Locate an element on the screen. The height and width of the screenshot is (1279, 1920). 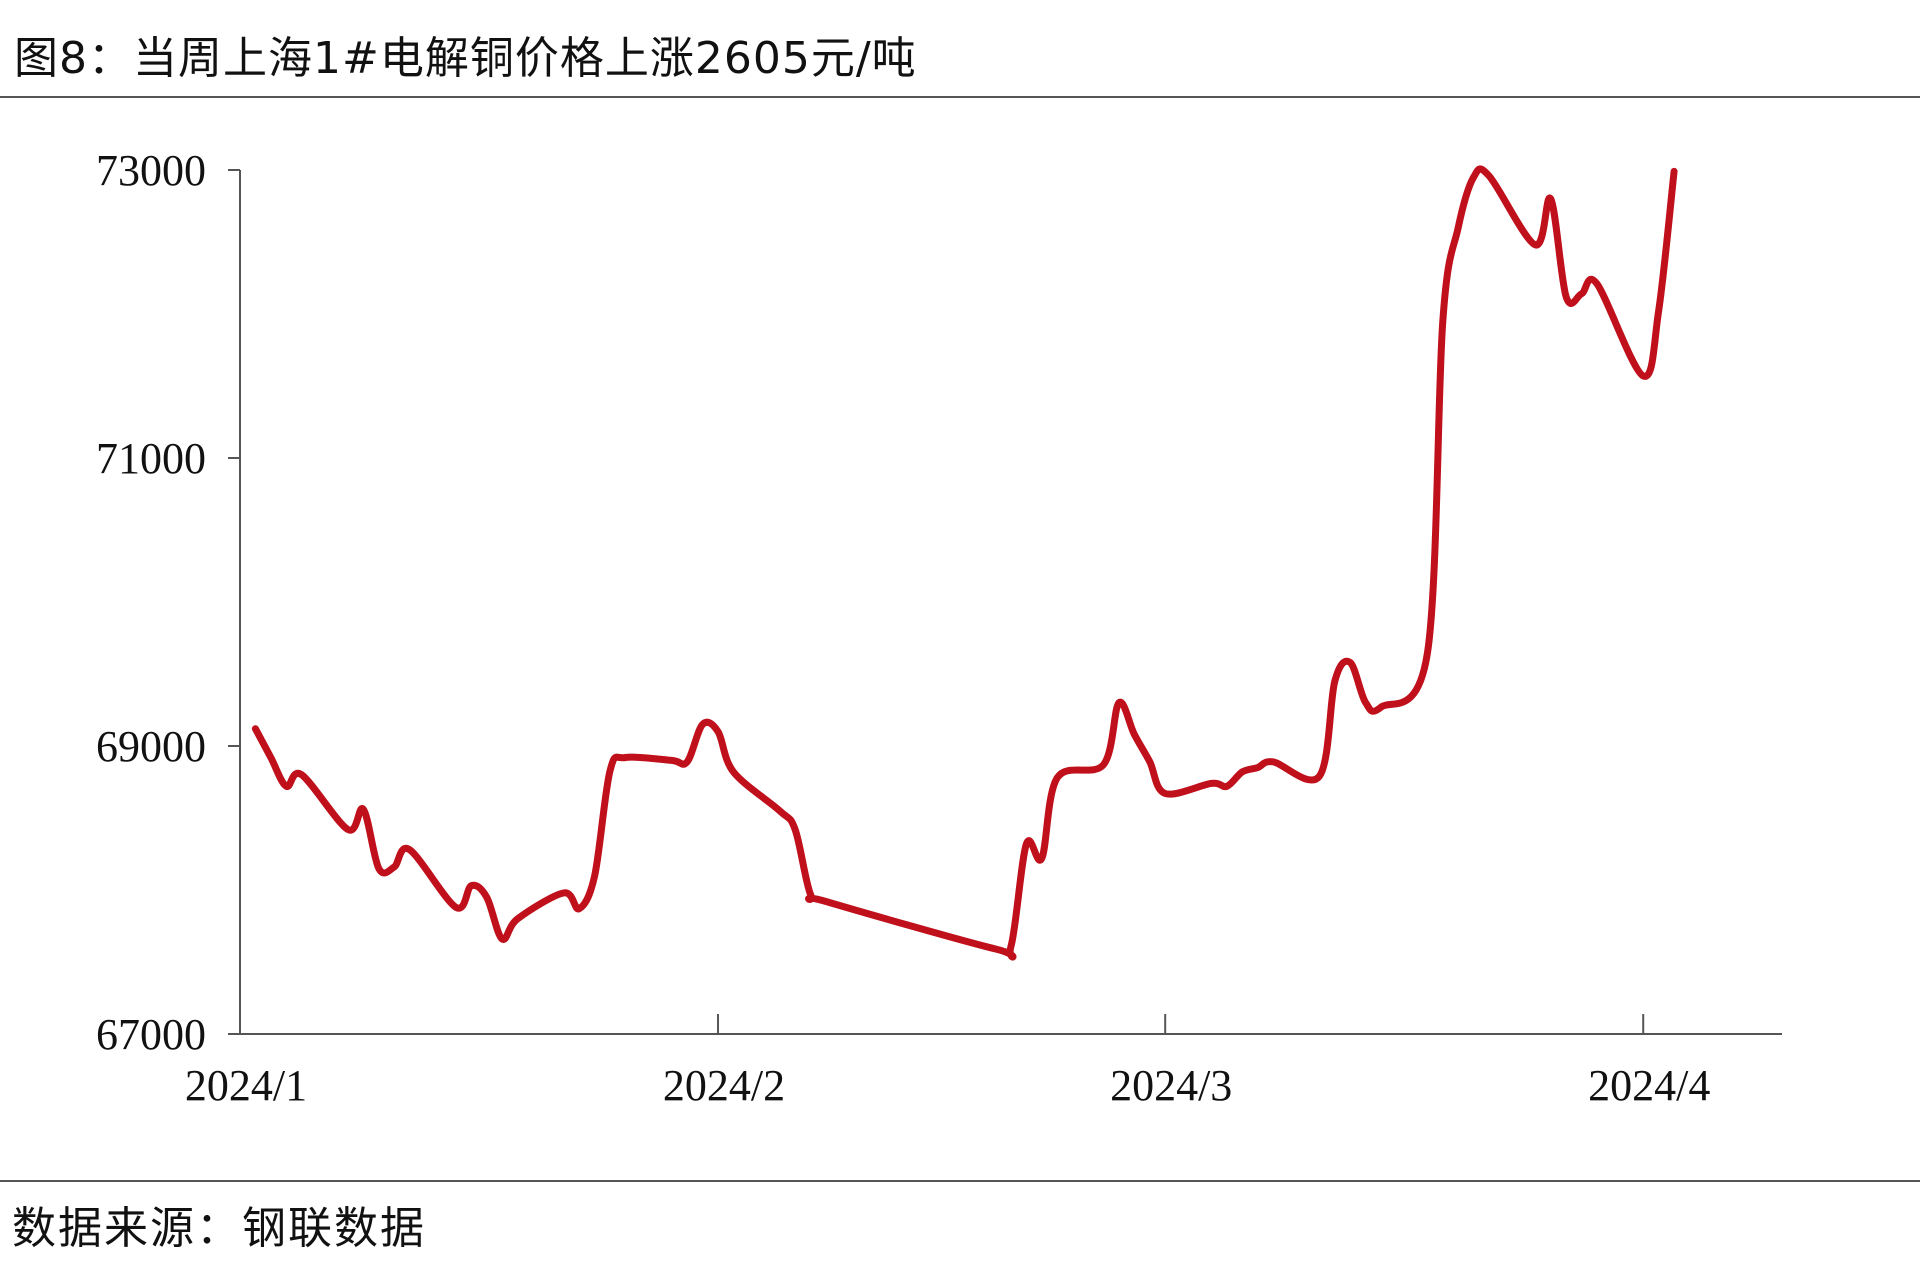
y-tick-label: 67000 is located at coordinates (151, 1034).